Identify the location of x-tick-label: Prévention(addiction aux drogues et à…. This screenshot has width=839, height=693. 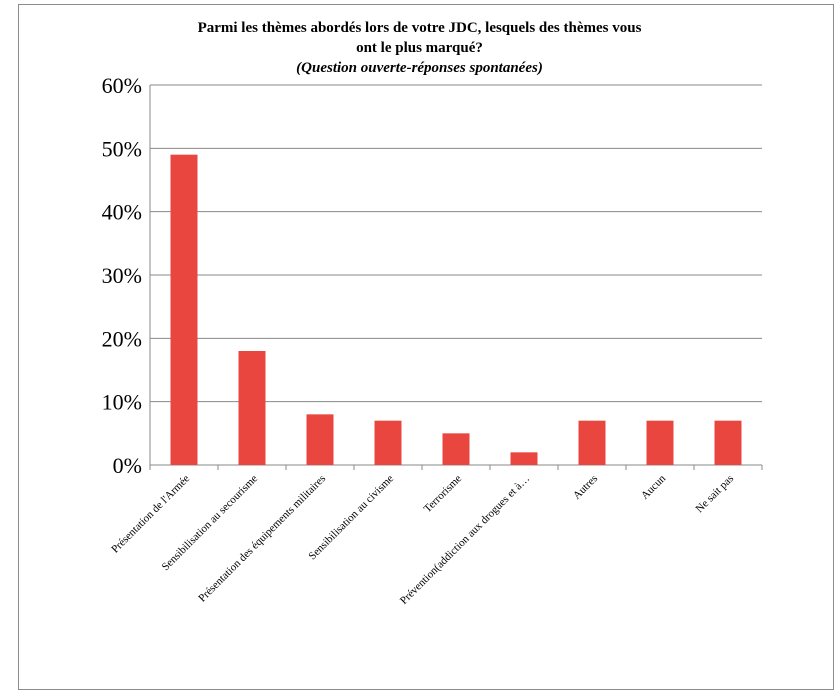
(465, 540).